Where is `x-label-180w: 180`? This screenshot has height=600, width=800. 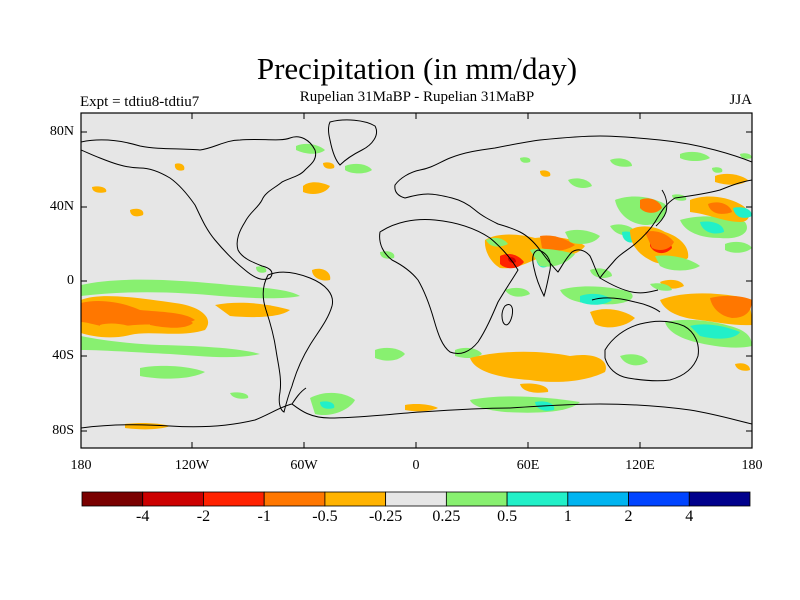 x-label-180w: 180 is located at coordinates (81, 465).